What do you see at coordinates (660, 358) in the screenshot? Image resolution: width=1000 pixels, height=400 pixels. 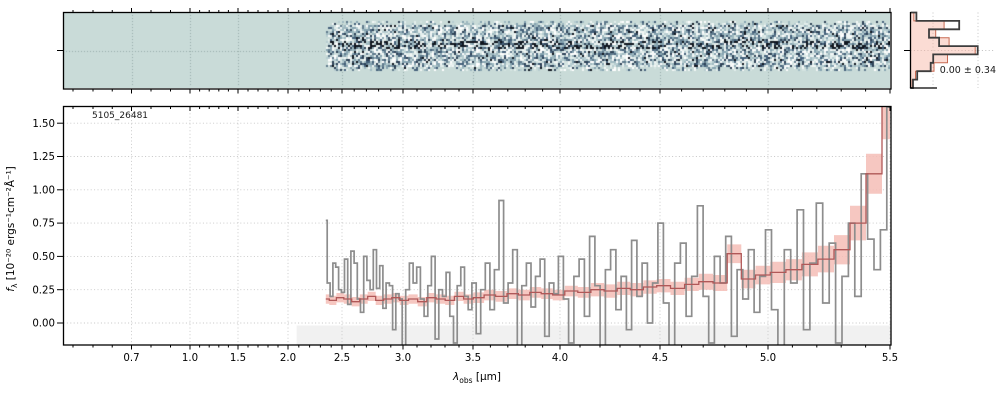 I see `x-tick-label: 4.5` at bounding box center [660, 358].